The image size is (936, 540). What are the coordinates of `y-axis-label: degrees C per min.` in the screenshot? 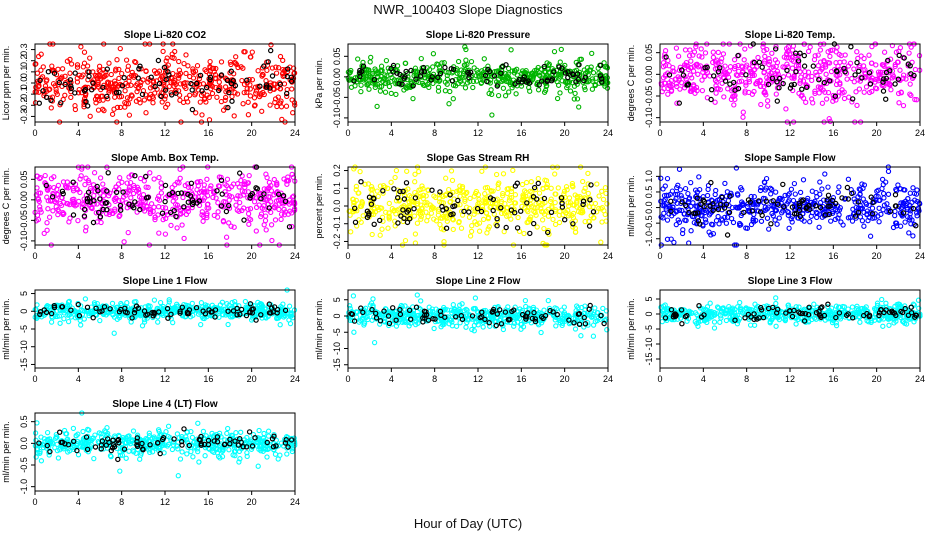 It's located at (631, 83).